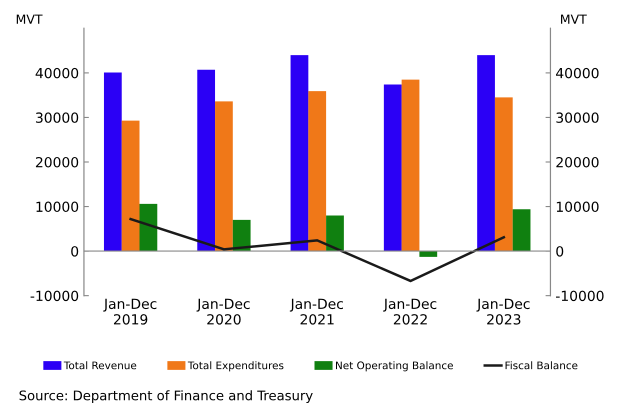 Image resolution: width=622 pixels, height=405 pixels. I want to click on y-tick-label: -10000, so click(54, 296).